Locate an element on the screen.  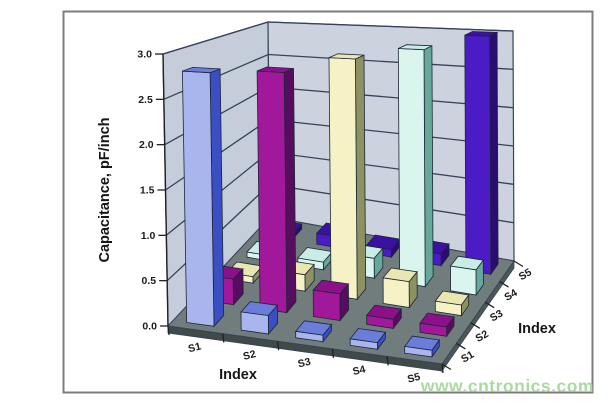
bar-S2-x2 is located at coordinates (276, 190).